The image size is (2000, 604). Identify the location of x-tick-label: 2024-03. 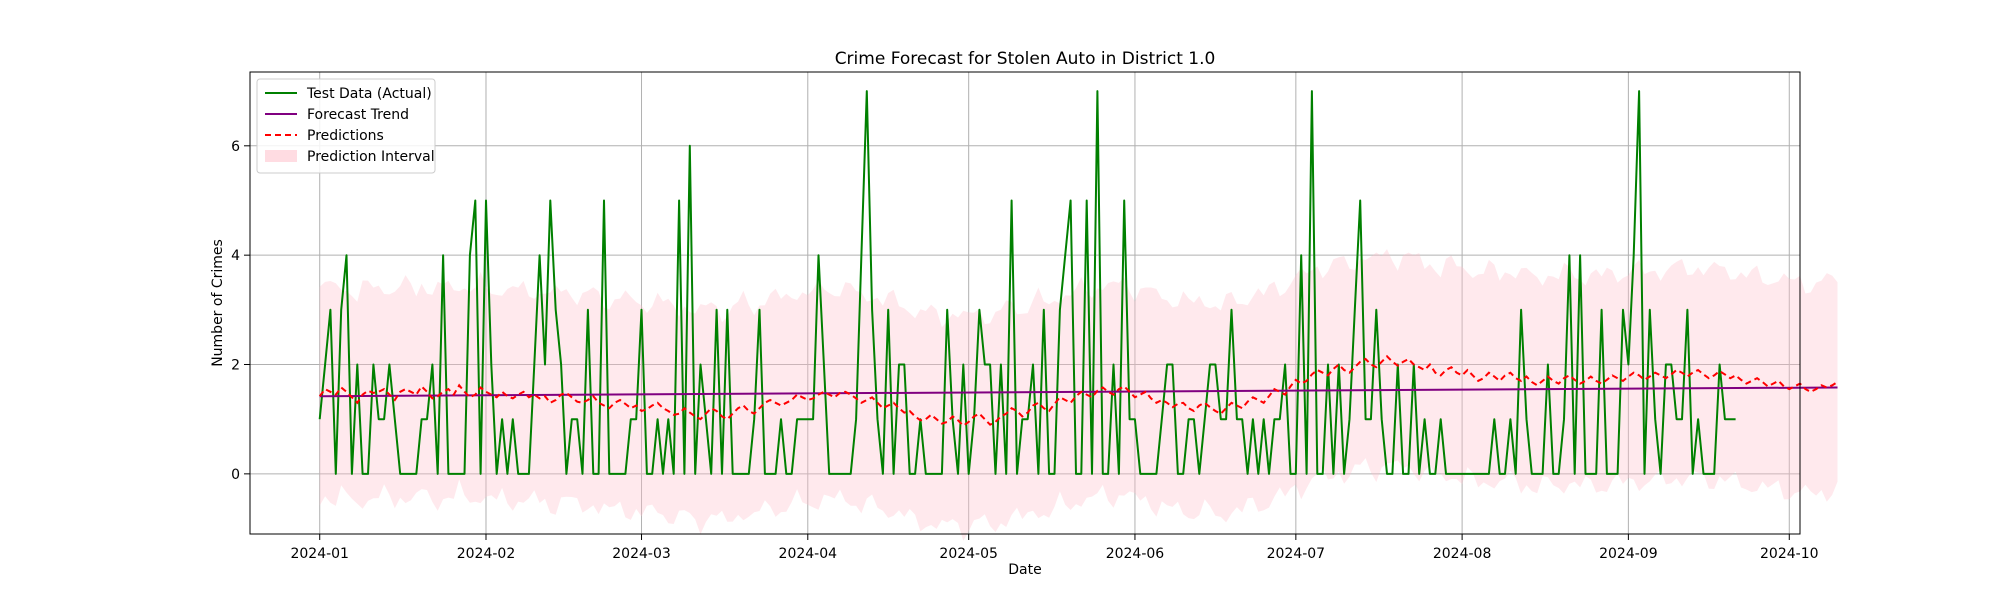
(641, 554).